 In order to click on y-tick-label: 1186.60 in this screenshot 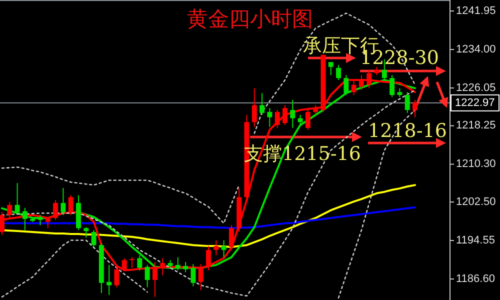, I will do `click(475, 278)`.